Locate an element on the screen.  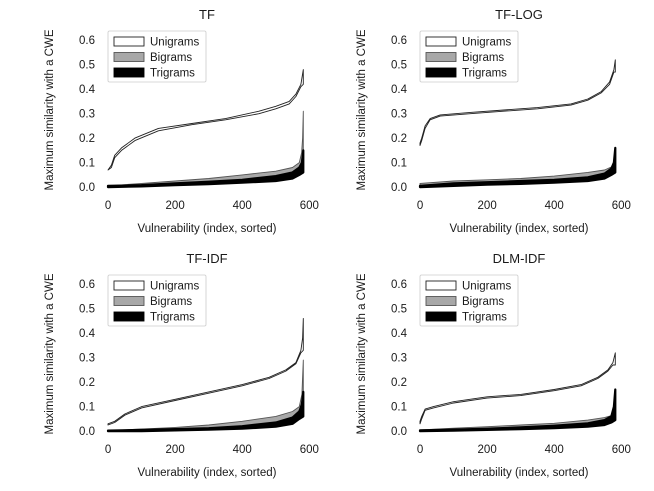
chart-title: TF-LOG is located at coordinates (519, 14).